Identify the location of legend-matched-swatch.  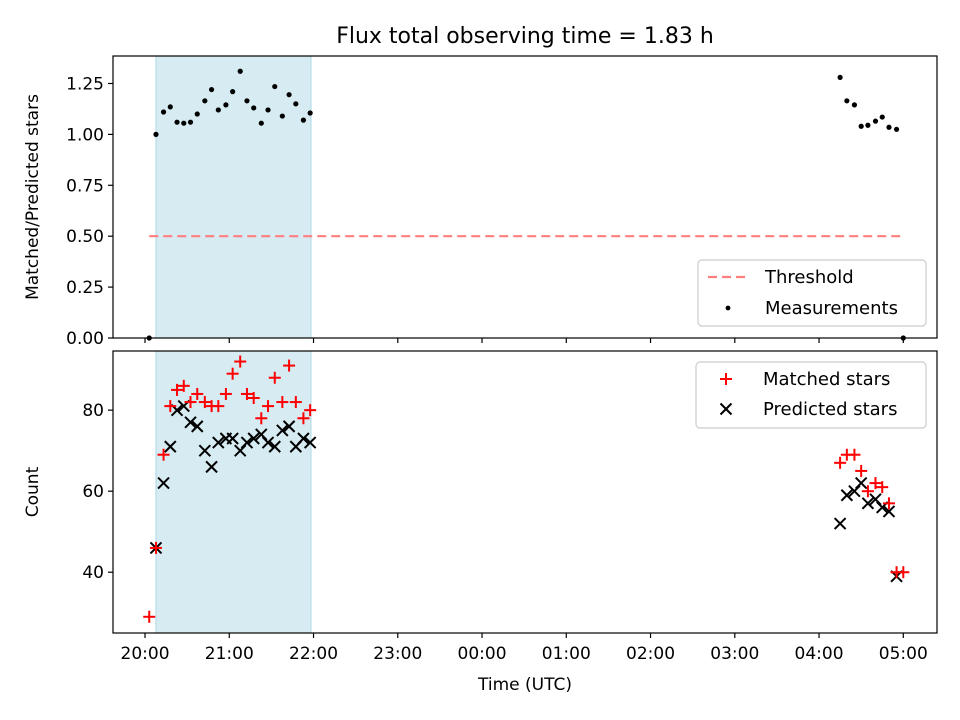
(726, 379).